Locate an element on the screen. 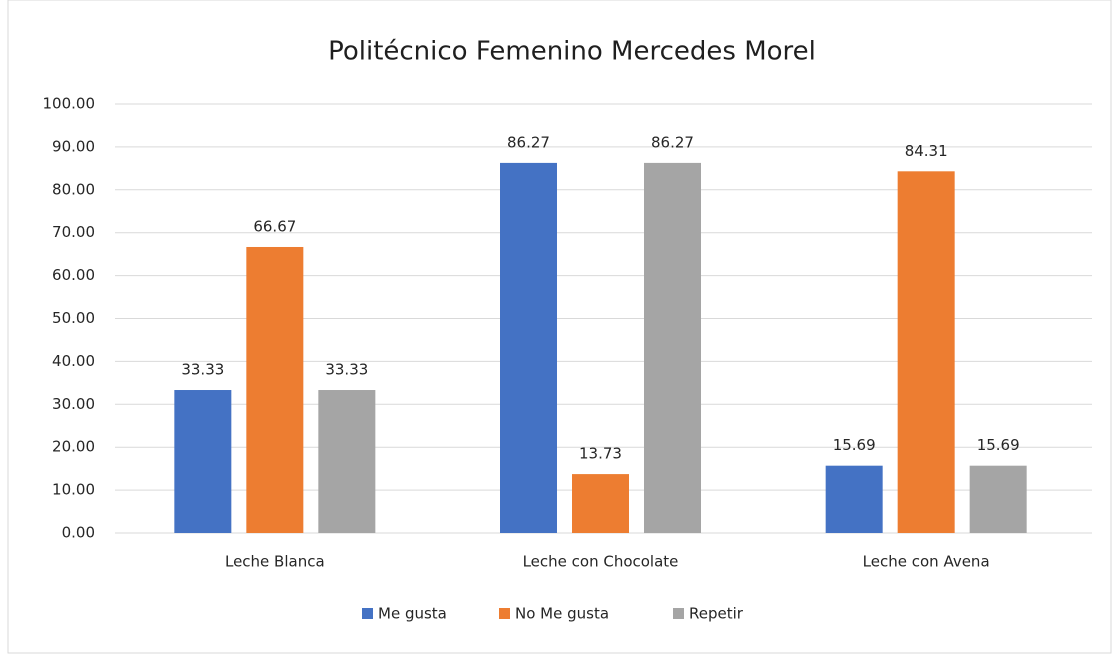 The width and height of the screenshot is (1112, 654). x-tick-label: Leche Blanca is located at coordinates (275, 562).